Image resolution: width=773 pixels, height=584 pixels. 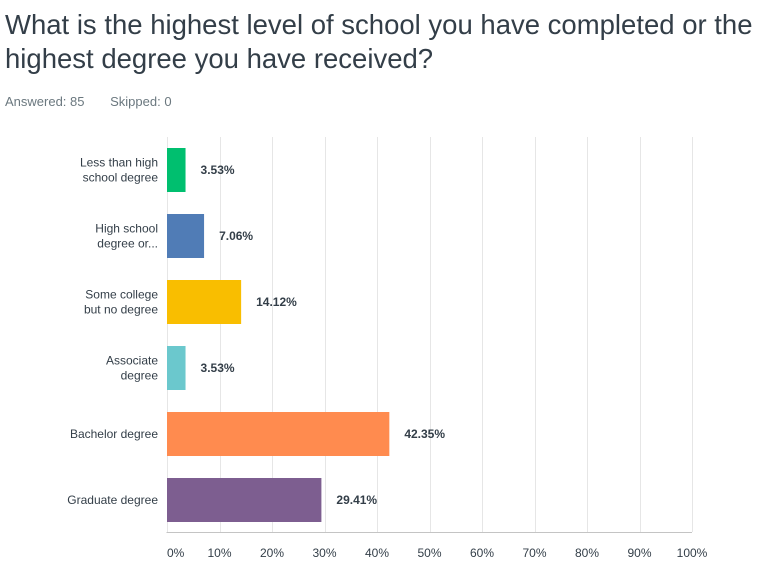 What do you see at coordinates (482, 553) in the screenshot?
I see `x-tick-label: 60%` at bounding box center [482, 553].